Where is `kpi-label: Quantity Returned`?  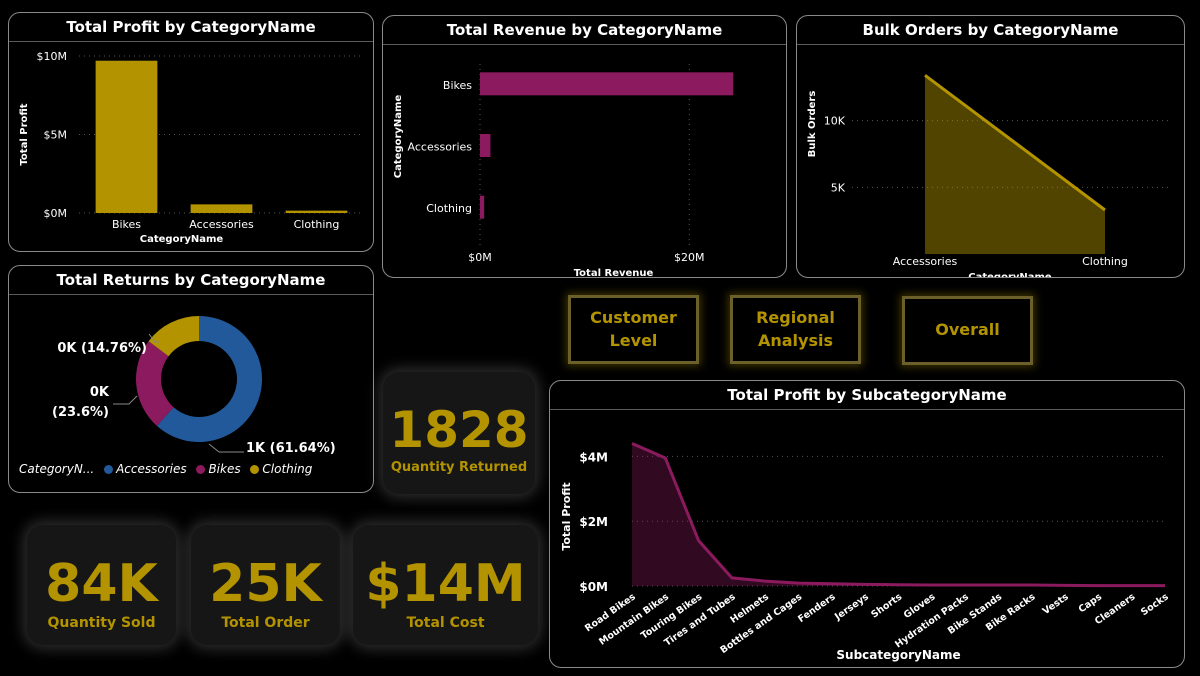
kpi-label: Quantity Returned is located at coordinates (459, 467).